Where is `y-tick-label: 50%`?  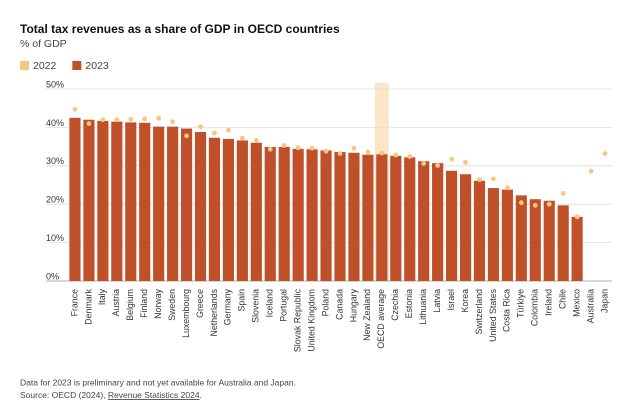
y-tick-label: 50% is located at coordinates (55, 84).